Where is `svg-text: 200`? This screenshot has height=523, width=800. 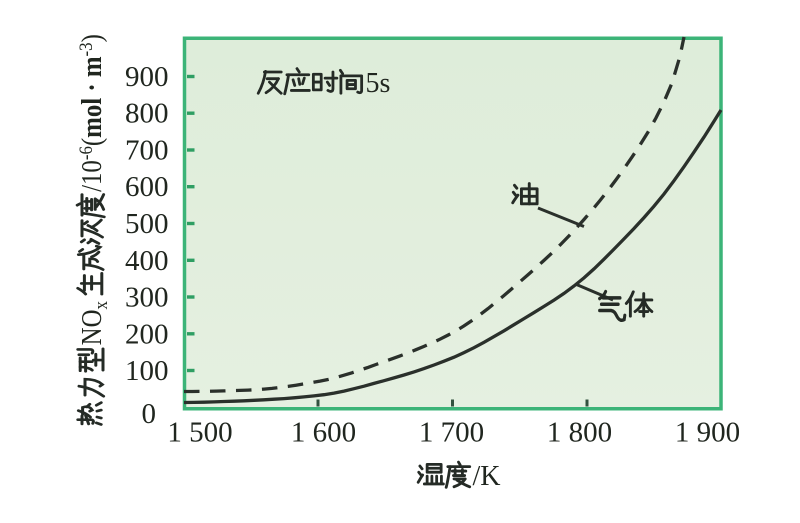 svg-text: 200 is located at coordinates (147, 334).